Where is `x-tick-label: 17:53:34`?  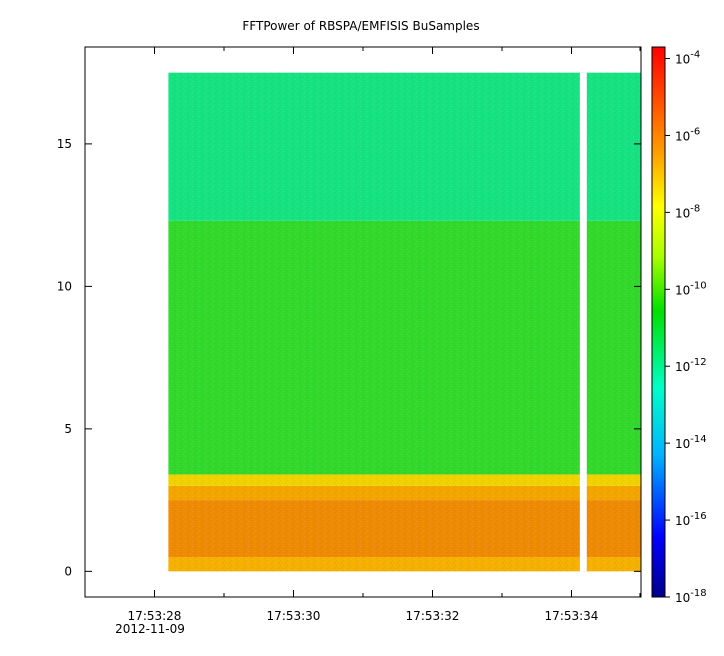 x-tick-label: 17:53:34 is located at coordinates (572, 616).